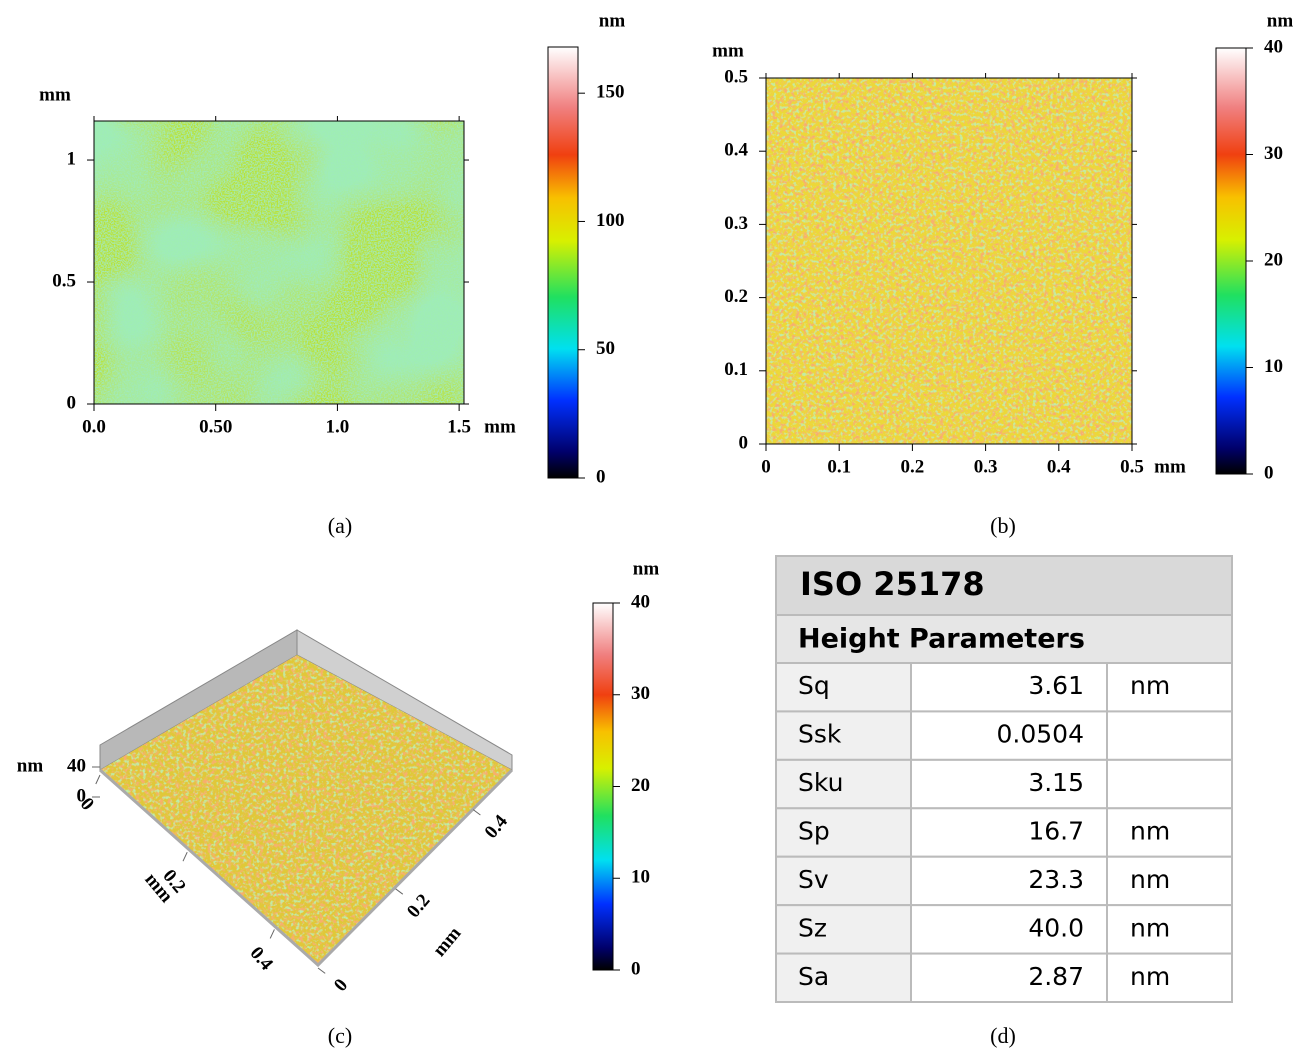 The width and height of the screenshot is (1294, 1055). What do you see at coordinates (610, 92) in the screenshot?
I see `colorbar-tick-label: 150` at bounding box center [610, 92].